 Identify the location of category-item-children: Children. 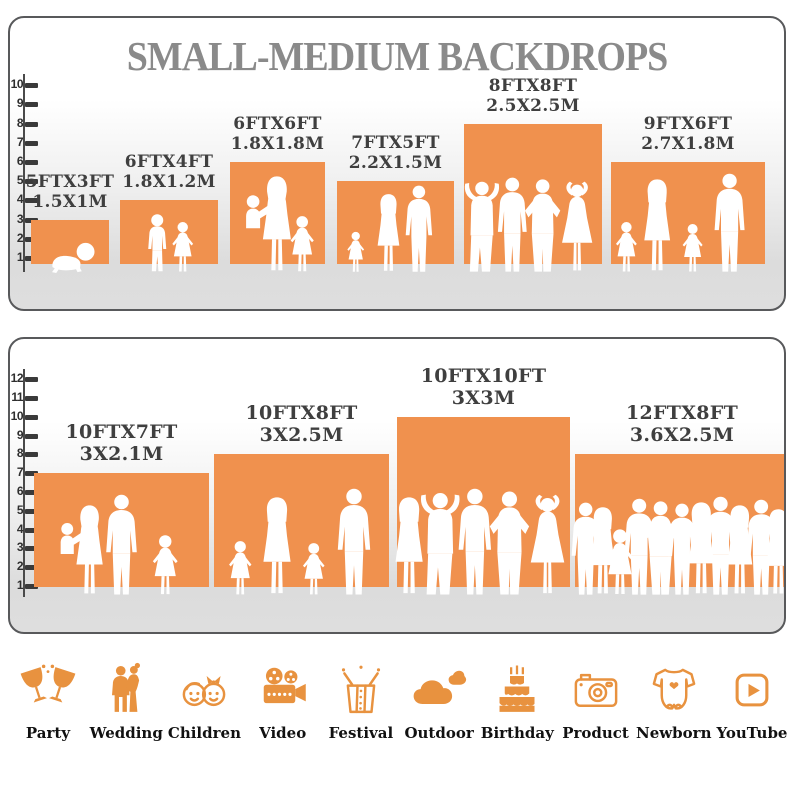
(204, 702).